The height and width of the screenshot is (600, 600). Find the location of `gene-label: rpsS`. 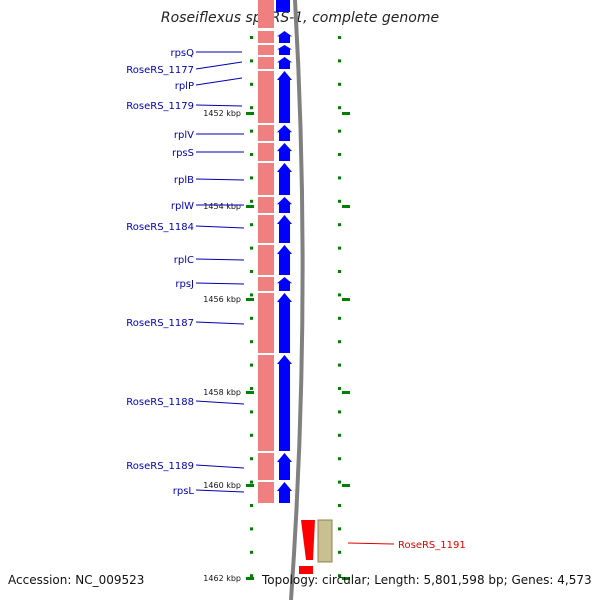

gene-label: rpsS is located at coordinates (183, 153).